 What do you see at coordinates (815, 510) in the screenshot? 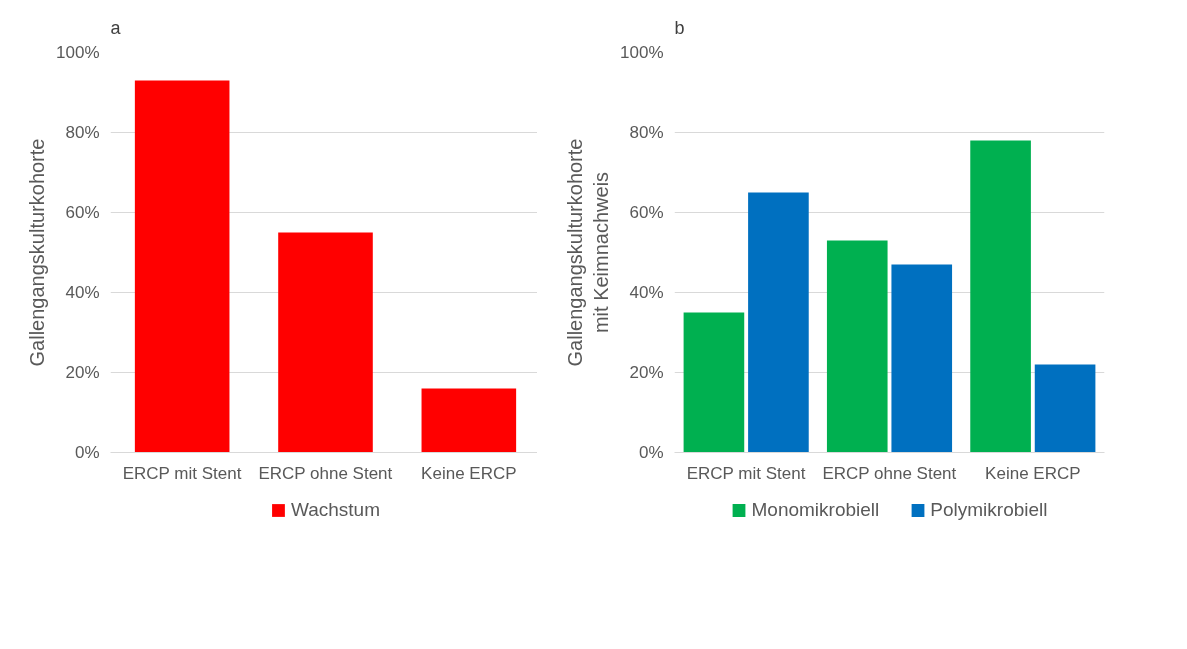
I see `legend-label: Monomikrobiell` at bounding box center [815, 510].